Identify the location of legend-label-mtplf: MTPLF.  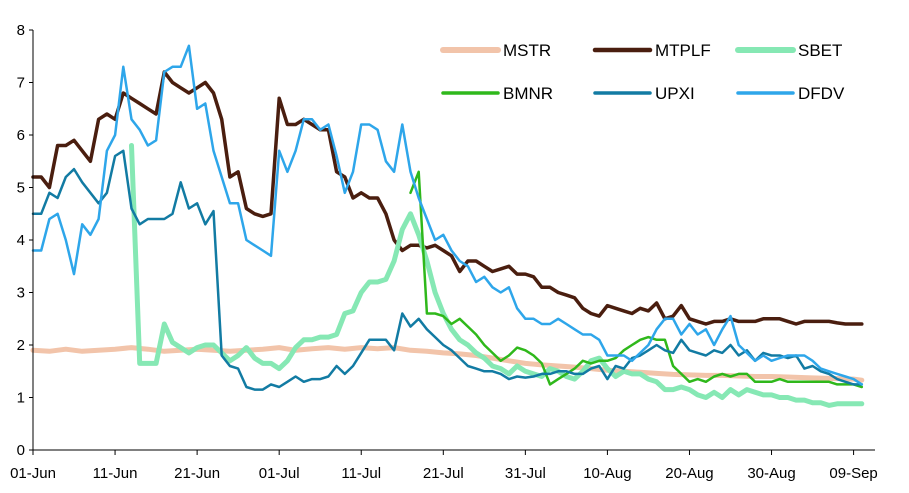
(683, 50).